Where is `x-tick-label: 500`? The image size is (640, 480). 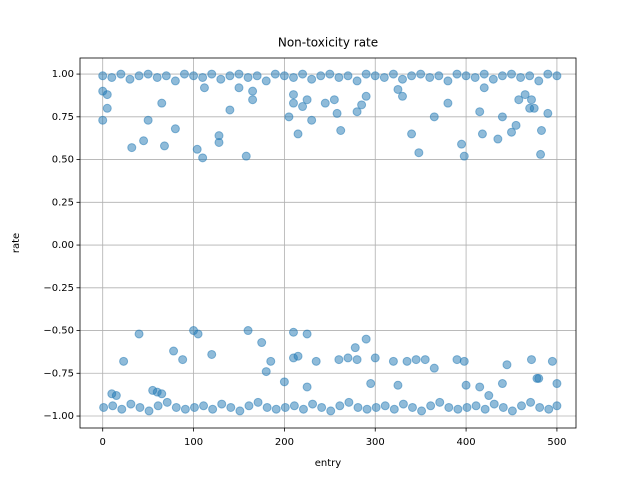
x-tick-label: 500 is located at coordinates (556, 442).